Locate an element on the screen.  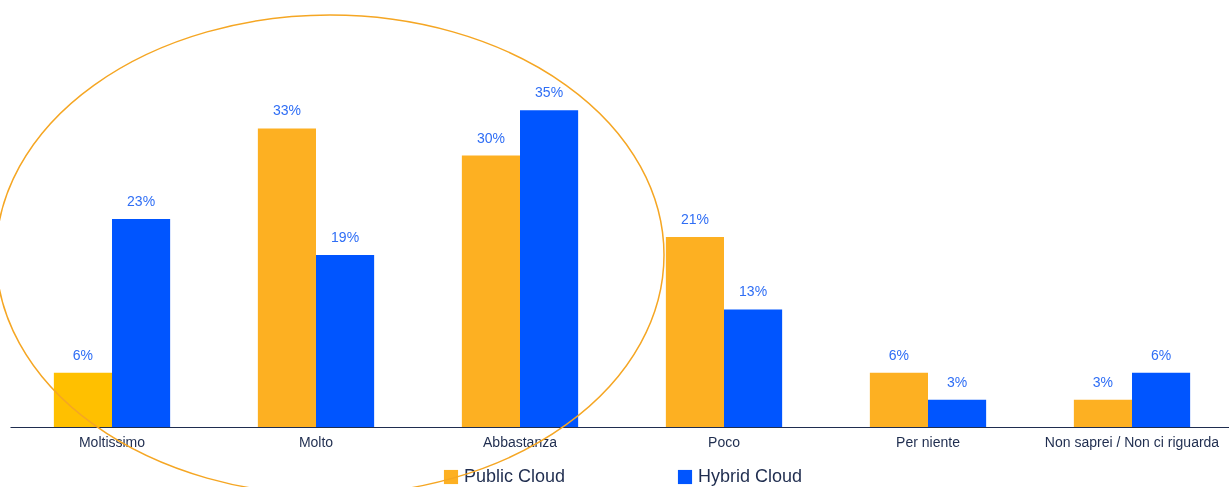
x-tick-label: Molto is located at coordinates (316, 441).